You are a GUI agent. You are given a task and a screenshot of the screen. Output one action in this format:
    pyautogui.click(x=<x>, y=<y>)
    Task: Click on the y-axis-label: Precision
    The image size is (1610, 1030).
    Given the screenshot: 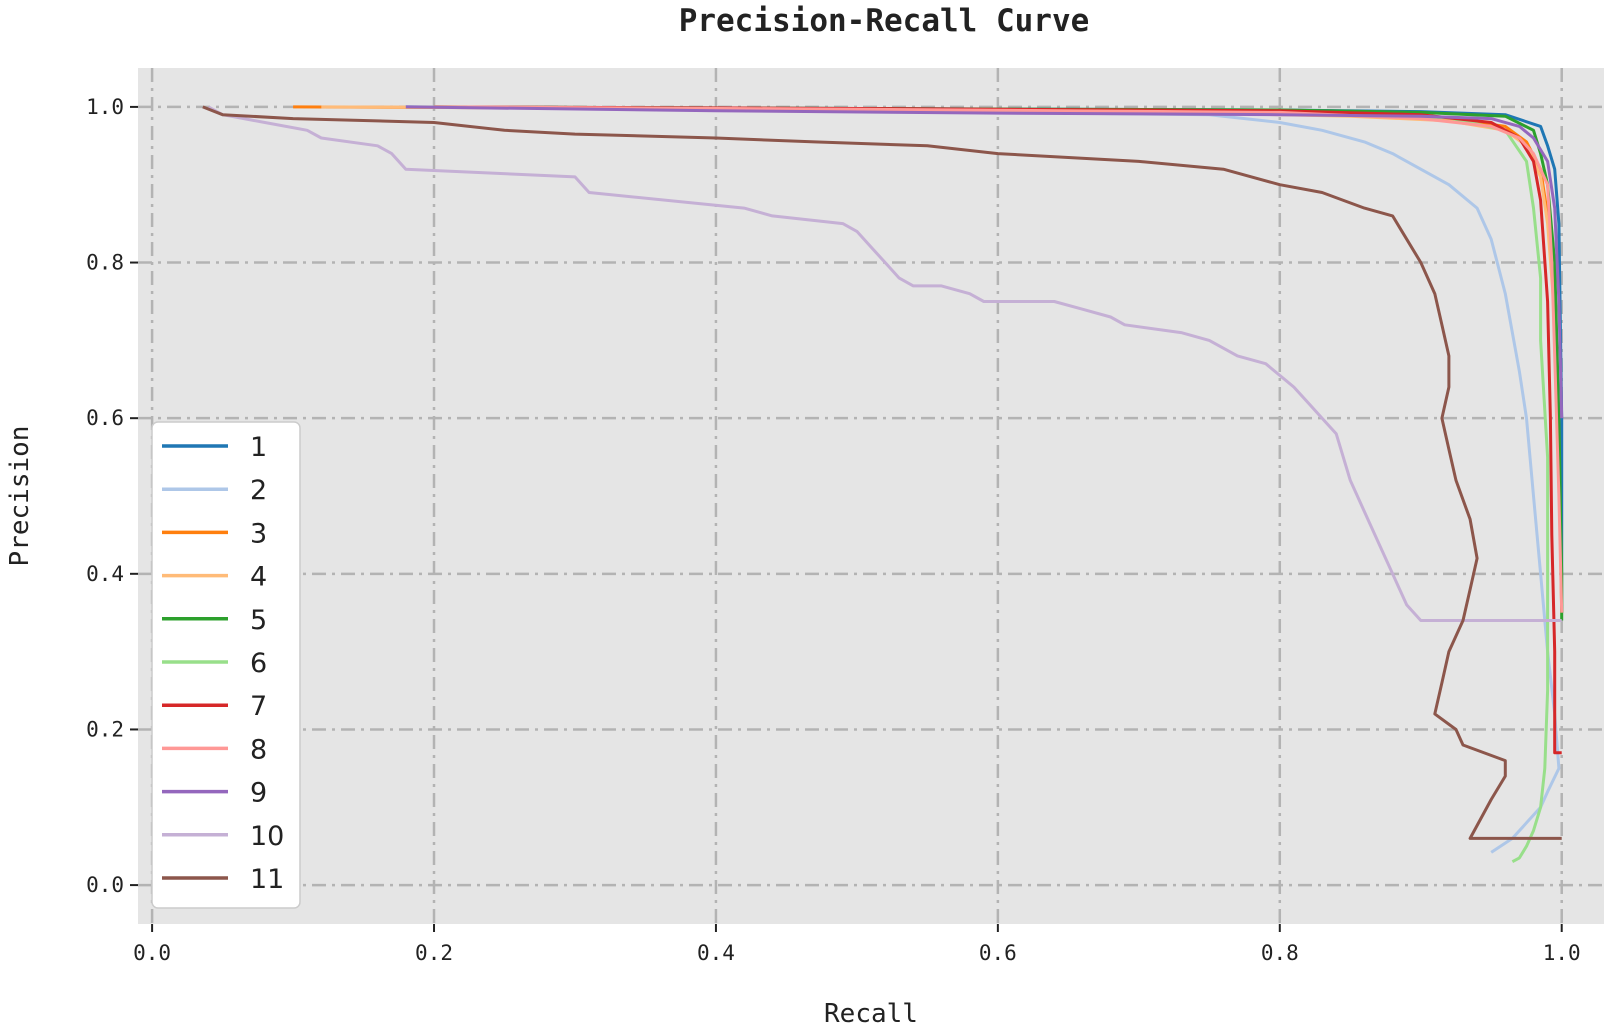 What is the action you would take?
    pyautogui.click(x=20, y=496)
    